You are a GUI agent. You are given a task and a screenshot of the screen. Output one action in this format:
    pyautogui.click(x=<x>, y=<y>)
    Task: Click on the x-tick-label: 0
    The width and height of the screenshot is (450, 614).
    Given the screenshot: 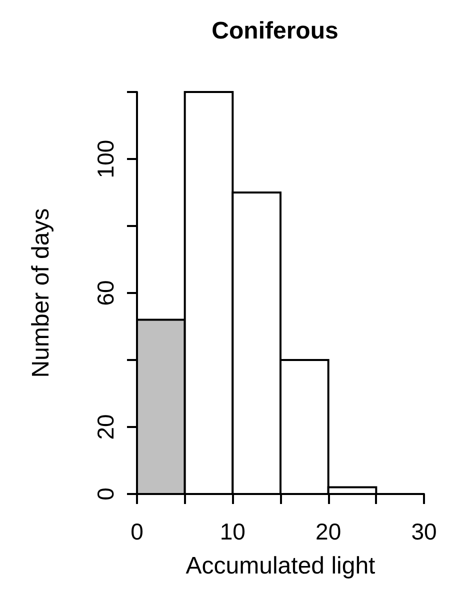 What is the action you would take?
    pyautogui.click(x=137, y=531)
    